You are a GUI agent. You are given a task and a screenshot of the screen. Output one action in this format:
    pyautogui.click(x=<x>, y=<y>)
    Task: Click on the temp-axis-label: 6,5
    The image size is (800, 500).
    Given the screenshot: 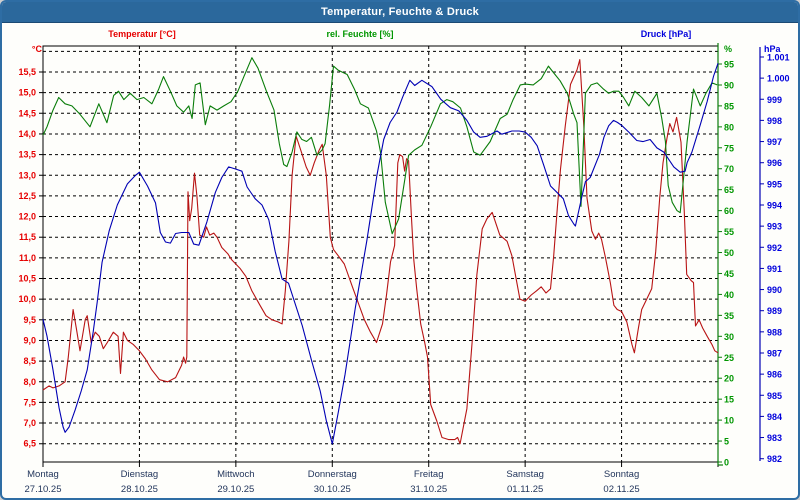 What is the action you would take?
    pyautogui.click(x=29, y=444)
    